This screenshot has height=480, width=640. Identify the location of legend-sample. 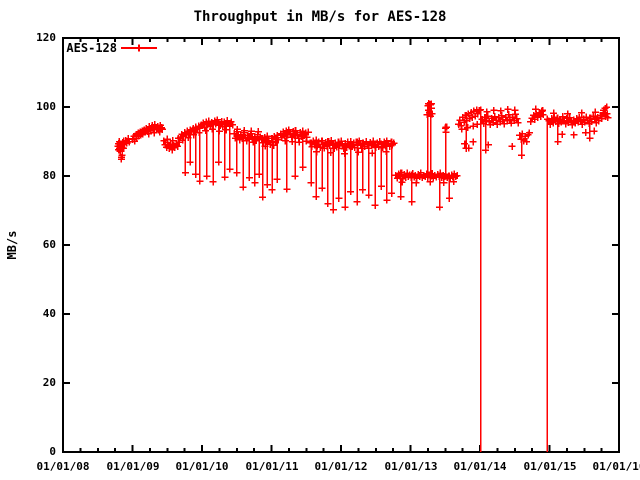
(139, 48).